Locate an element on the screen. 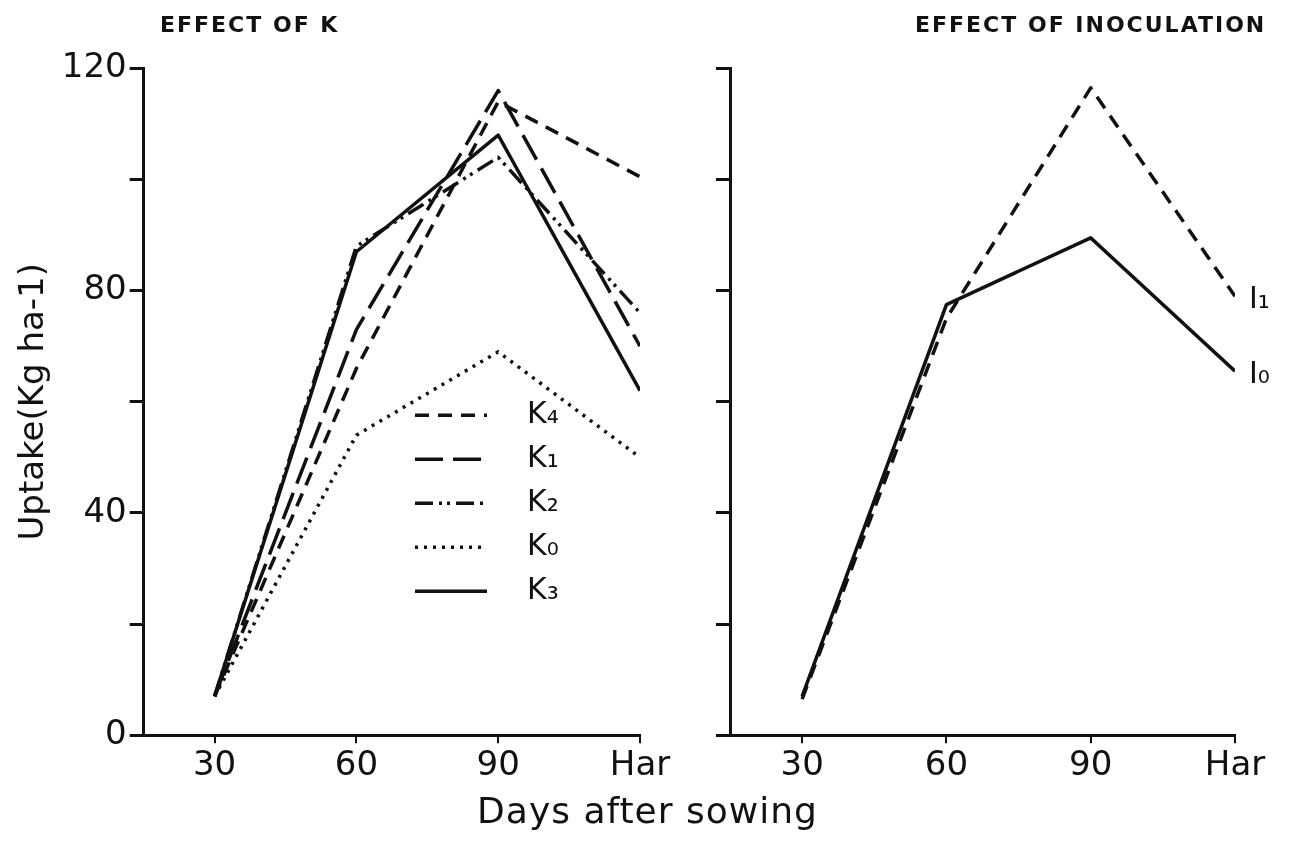 This screenshot has width=1295, height=849. chart-title: EFFECT OF INOCULATION is located at coordinates (1091, 24).